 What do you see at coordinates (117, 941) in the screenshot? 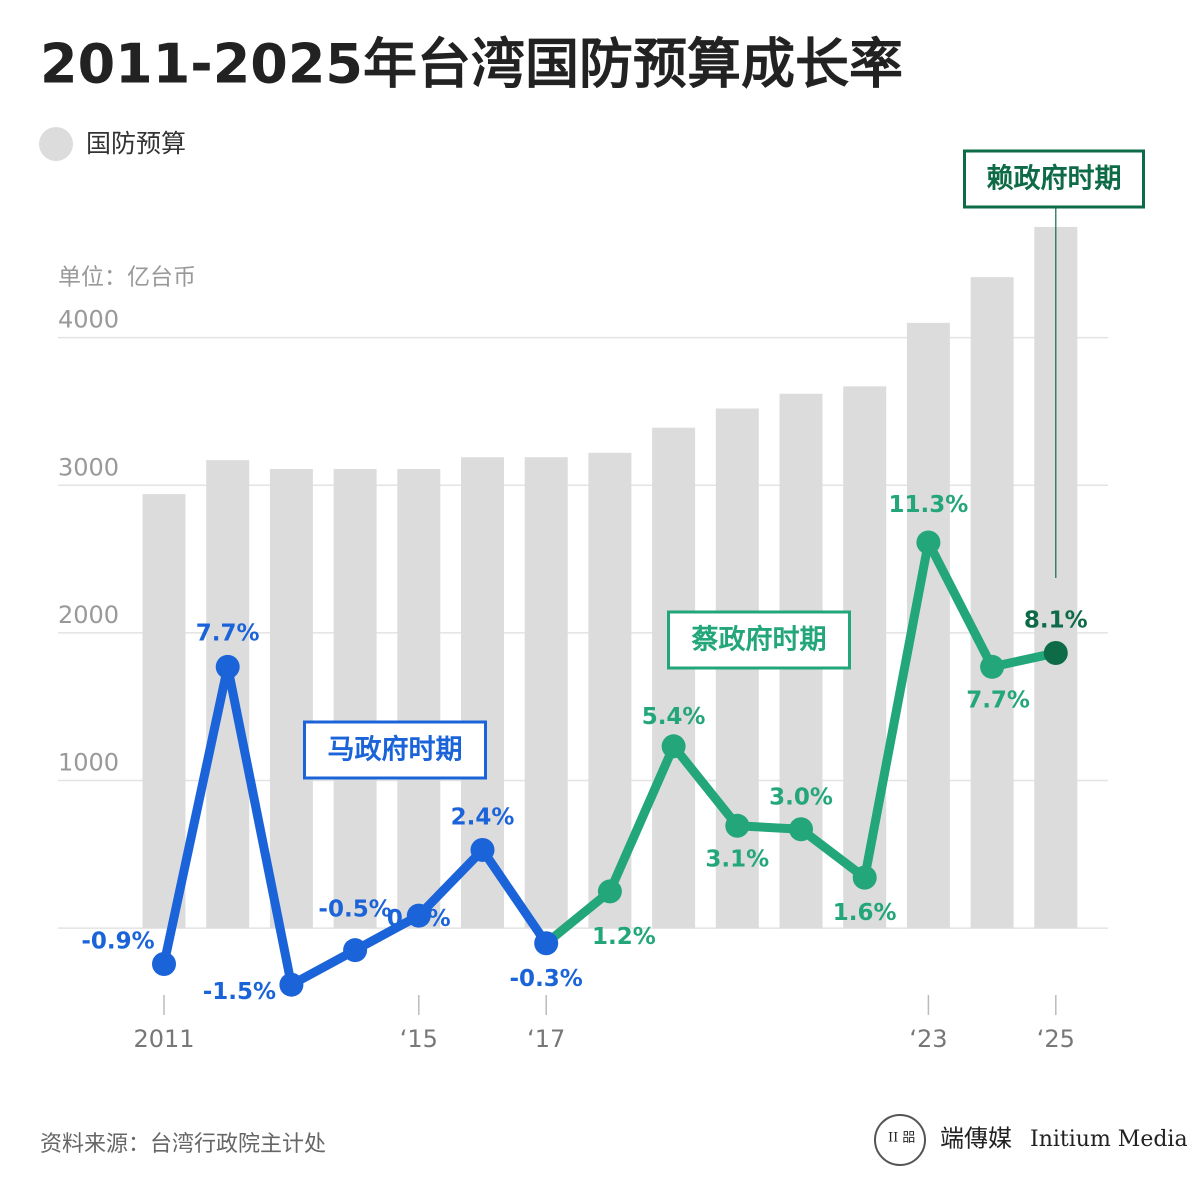
I see `data-label: -0.9%` at bounding box center [117, 941].